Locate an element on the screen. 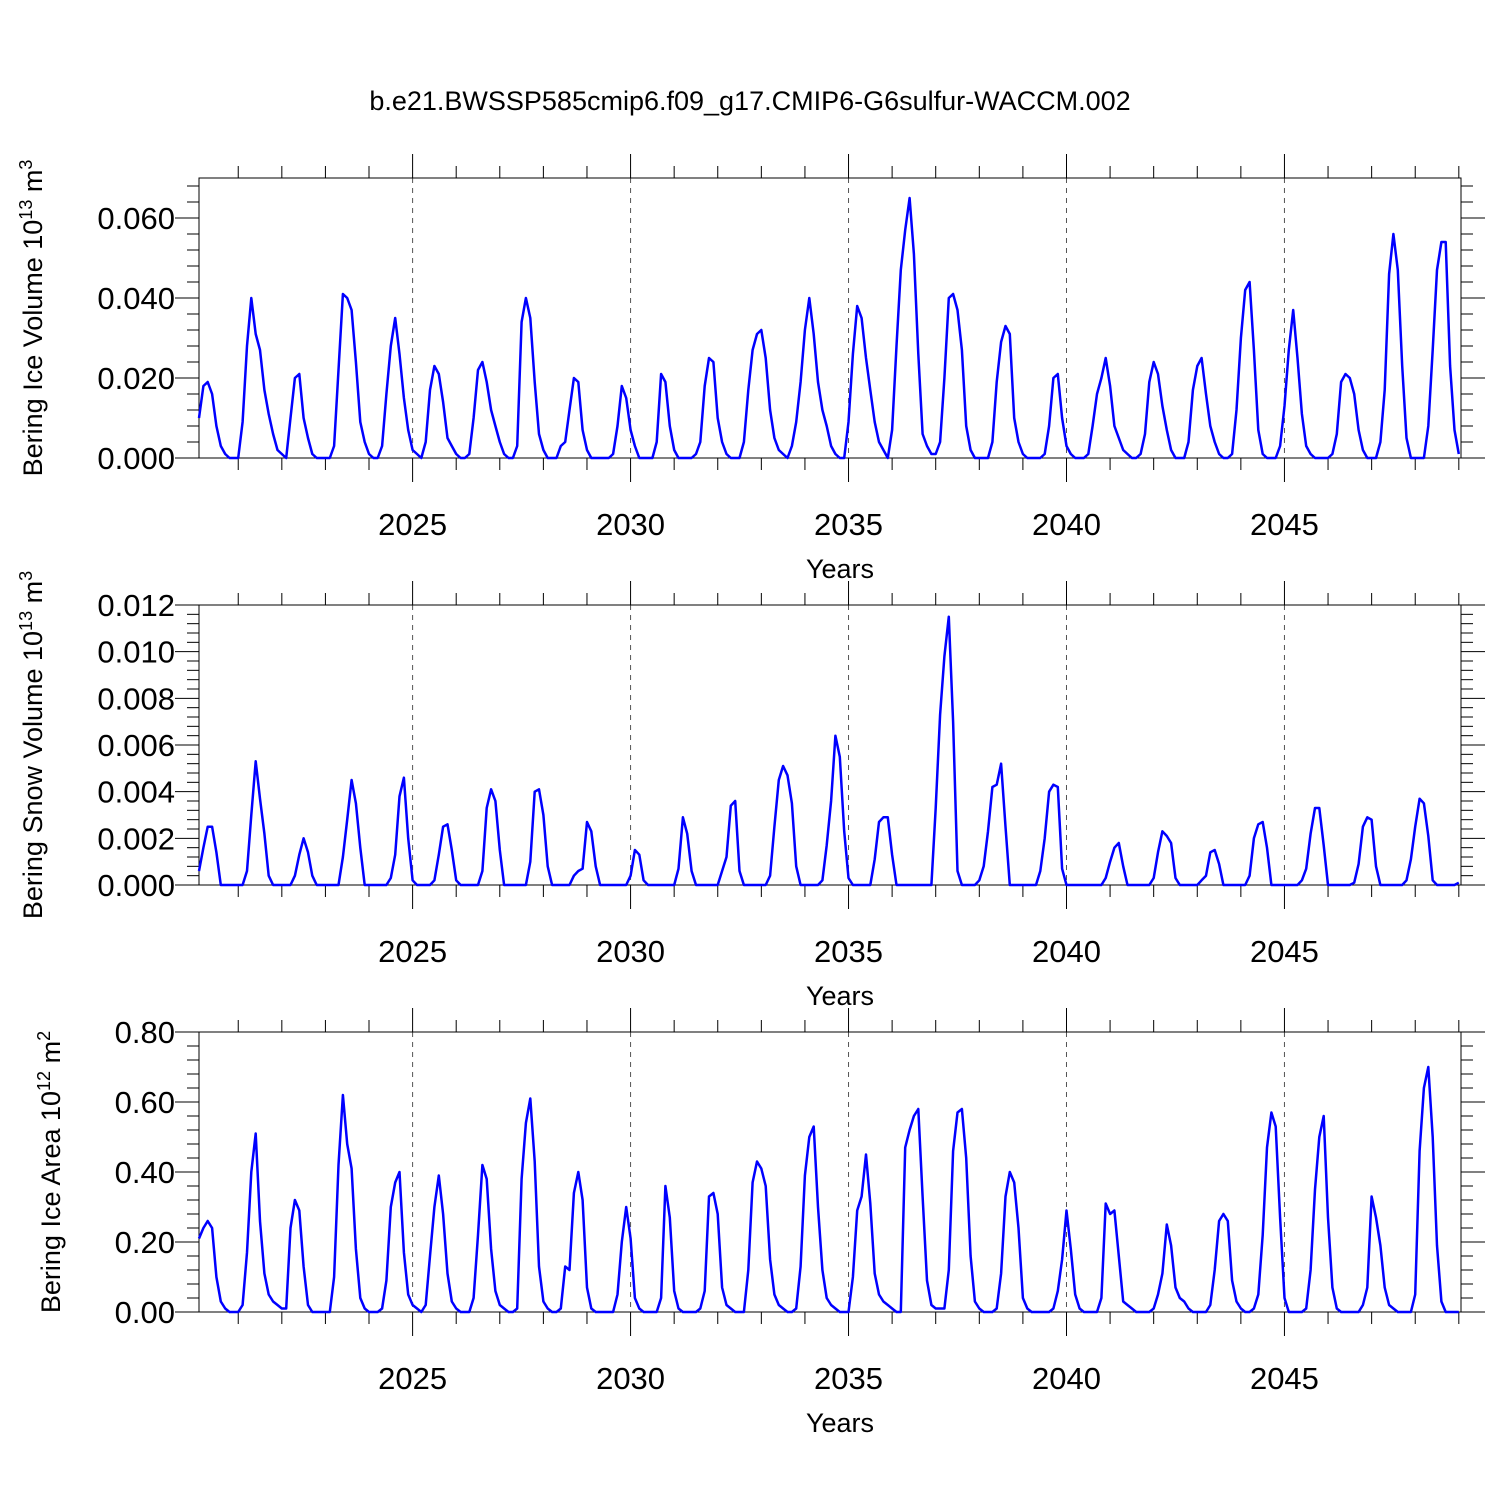 This screenshot has height=1500, width=1500. y-tick-label: 0.00 is located at coordinates (145, 1312).